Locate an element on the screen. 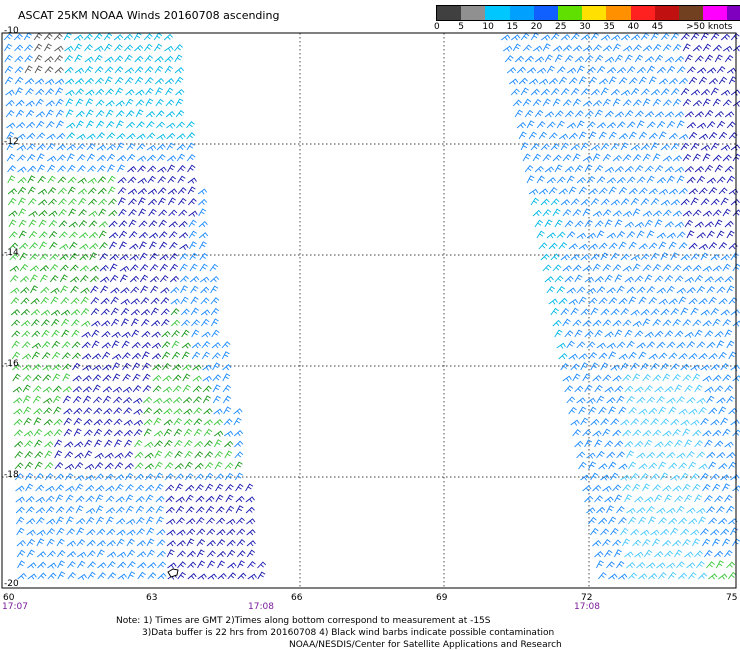 Image resolution: width=740 pixels, height=650 pixels. color-scale-tick-label: 20 is located at coordinates (536, 27).